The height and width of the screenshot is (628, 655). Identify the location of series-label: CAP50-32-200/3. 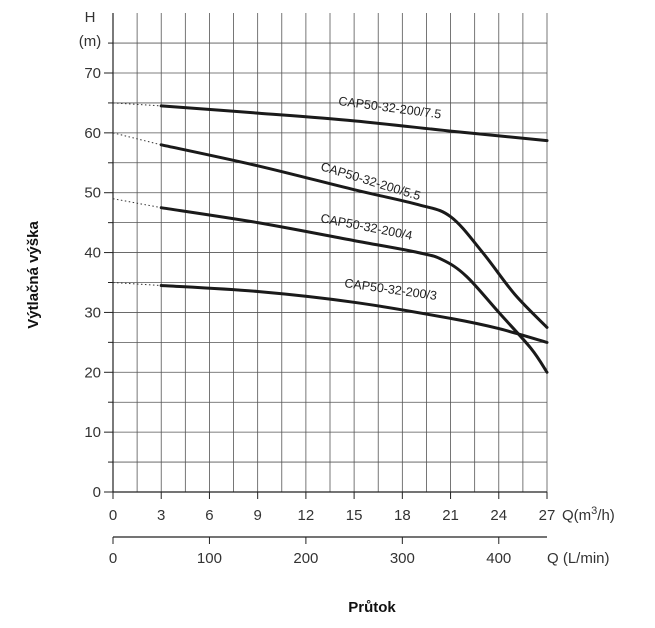
(391, 289).